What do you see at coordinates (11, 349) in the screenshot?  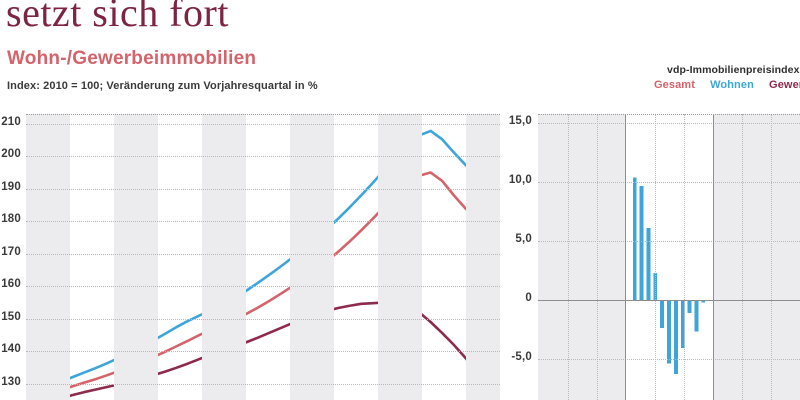 I see `y-tick-label: 140` at bounding box center [11, 349].